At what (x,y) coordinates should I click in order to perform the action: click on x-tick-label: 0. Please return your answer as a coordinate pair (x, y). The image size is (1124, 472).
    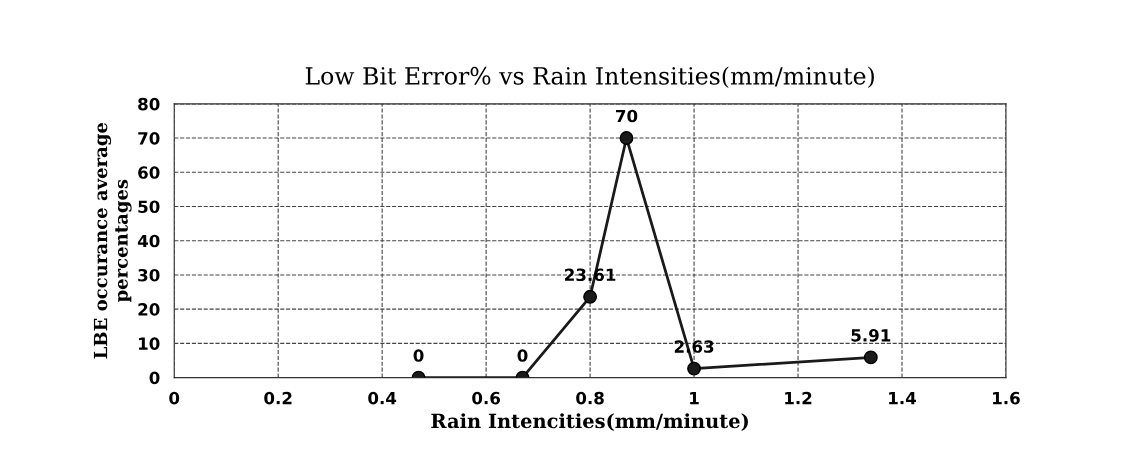
    Looking at the image, I should click on (174, 398).